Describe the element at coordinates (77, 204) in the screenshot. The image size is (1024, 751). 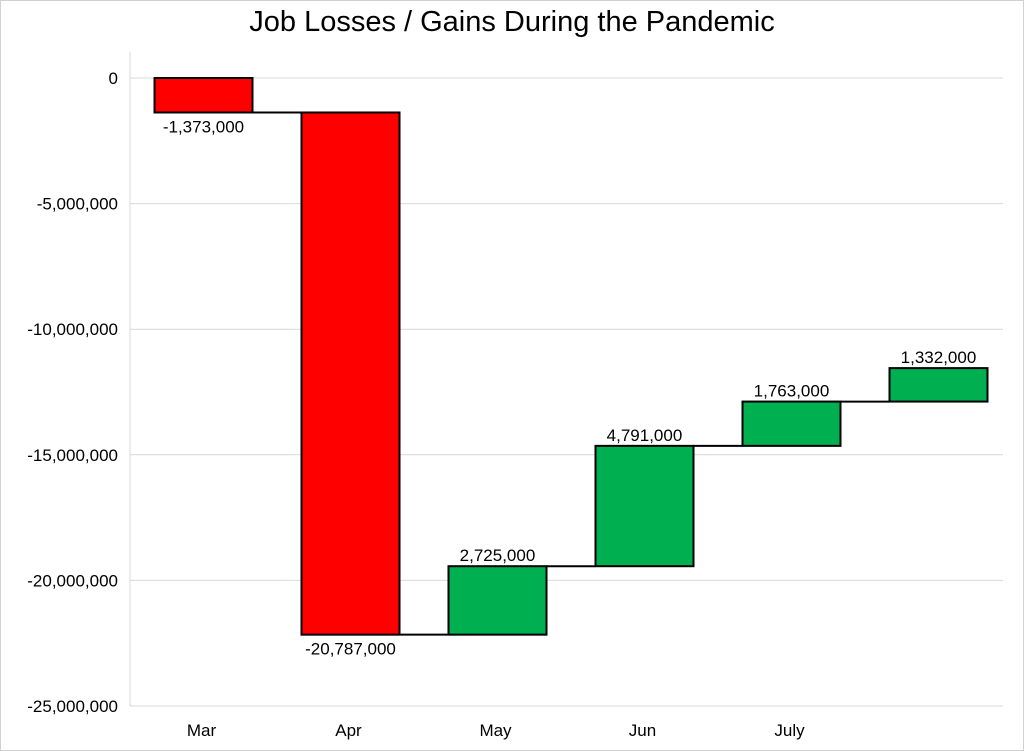
I see `y-tick-label: -5,000,000` at that location.